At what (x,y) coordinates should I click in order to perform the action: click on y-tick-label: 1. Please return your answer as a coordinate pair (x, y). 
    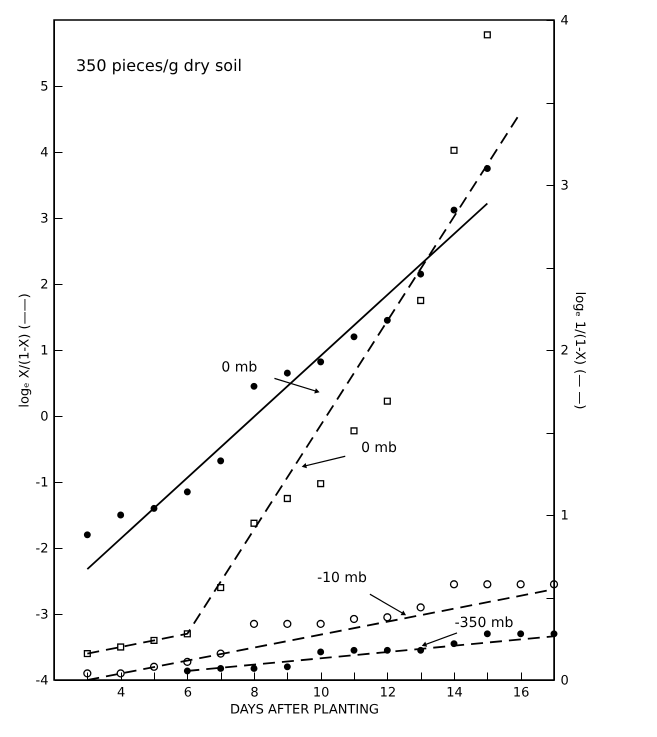
    Looking at the image, I should click on (44, 351).